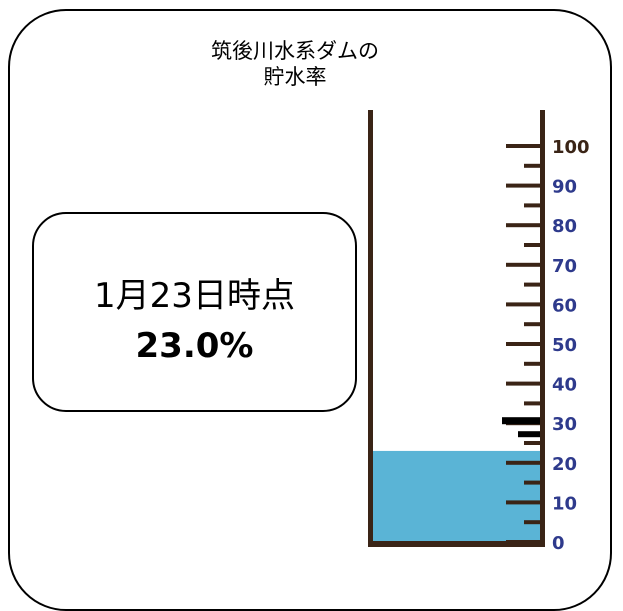  I want to click on marker-bar-lower, so click(529, 434).